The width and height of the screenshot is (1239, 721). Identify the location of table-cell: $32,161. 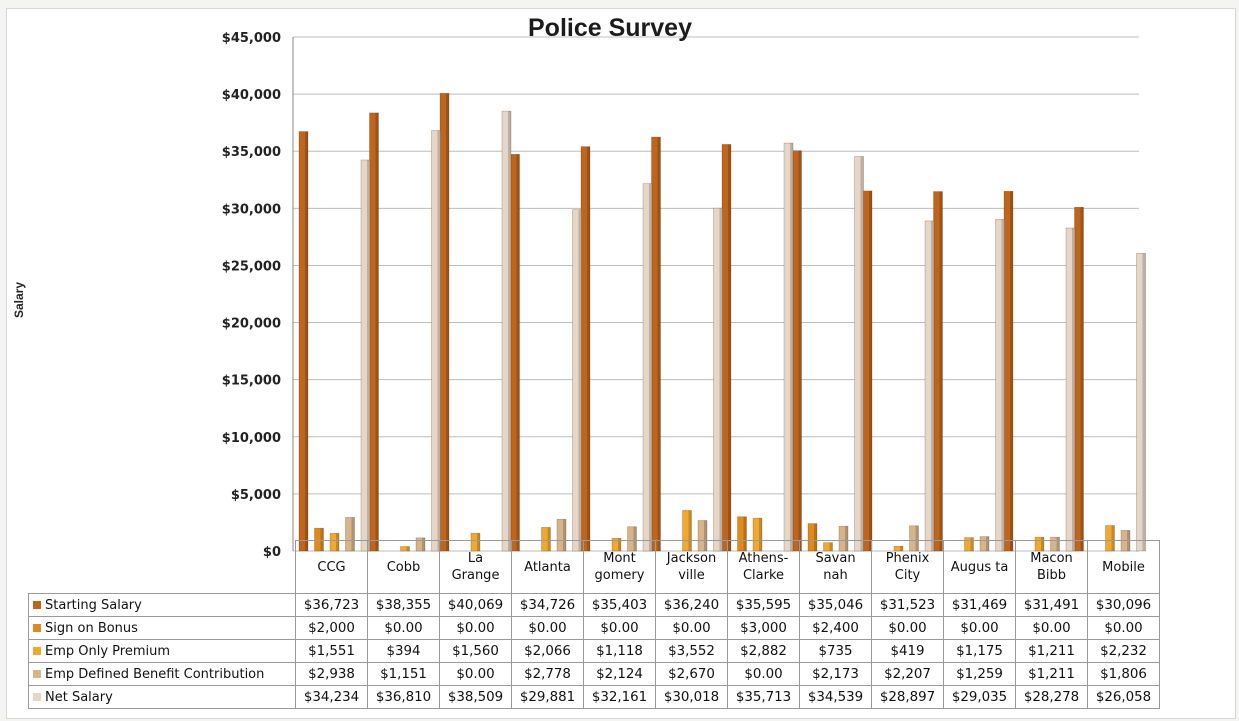
(619, 697).